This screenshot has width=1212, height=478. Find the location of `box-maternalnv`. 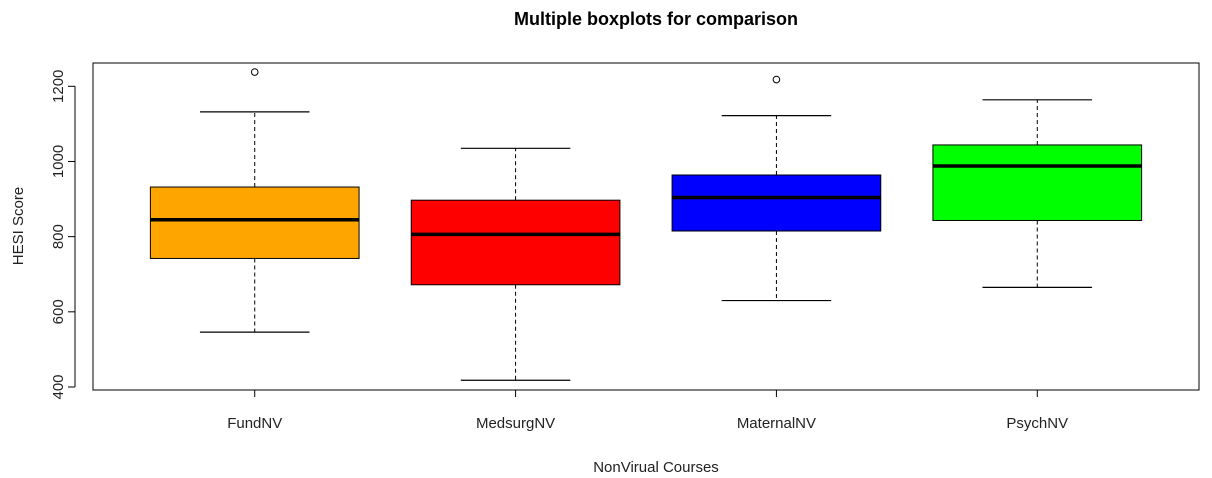

box-maternalnv is located at coordinates (776, 188).